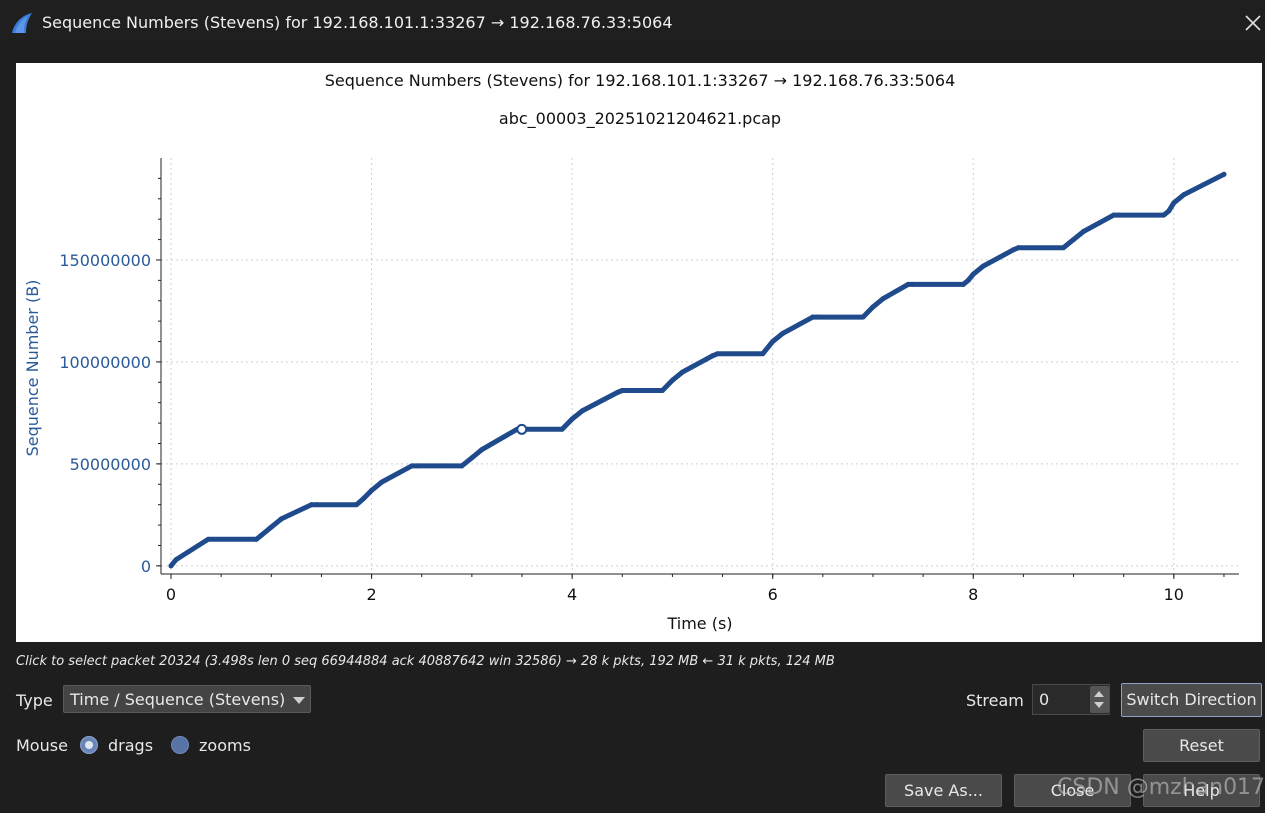  What do you see at coordinates (1201, 745) in the screenshot?
I see `reset-button: Reset` at bounding box center [1201, 745].